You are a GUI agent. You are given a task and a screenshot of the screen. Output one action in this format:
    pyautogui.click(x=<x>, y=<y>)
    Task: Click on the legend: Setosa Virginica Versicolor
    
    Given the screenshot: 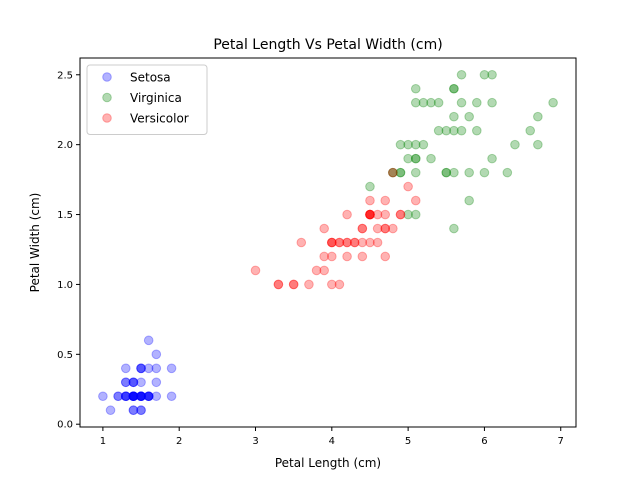 What is the action you would take?
    pyautogui.click(x=147, y=99)
    